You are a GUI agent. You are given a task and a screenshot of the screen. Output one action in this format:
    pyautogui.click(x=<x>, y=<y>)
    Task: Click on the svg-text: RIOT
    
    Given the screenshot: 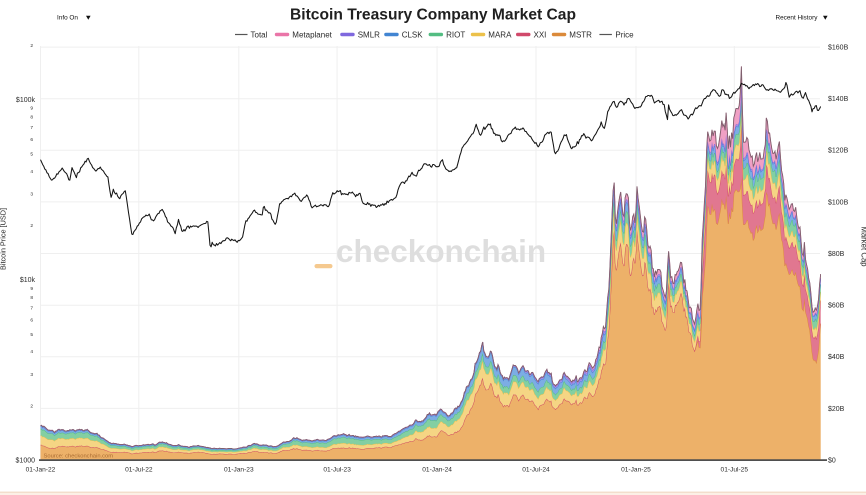 What is the action you would take?
    pyautogui.click(x=455, y=34)
    